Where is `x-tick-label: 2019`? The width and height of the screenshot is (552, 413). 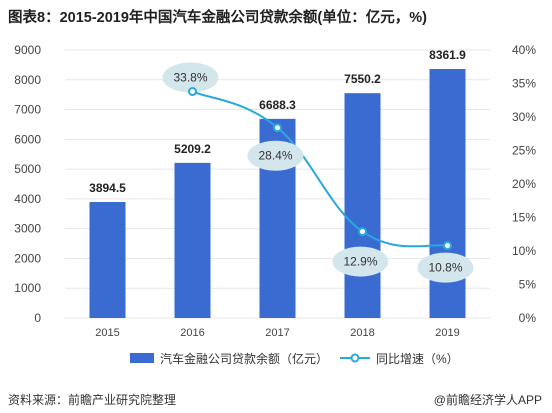
x-tick-label: 2019 is located at coordinates (447, 333).